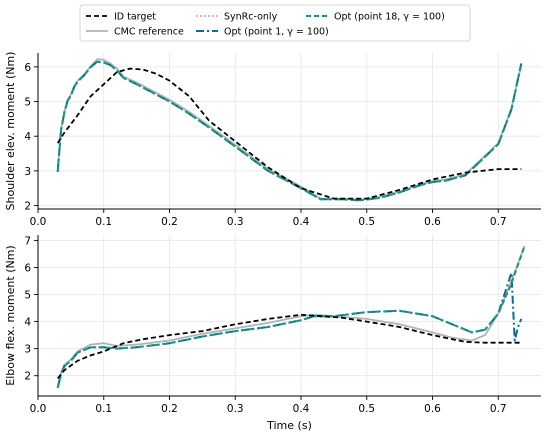 The width and height of the screenshot is (550, 435). I want to click on elbow-x-tick-label: 0.4, so click(301, 409).